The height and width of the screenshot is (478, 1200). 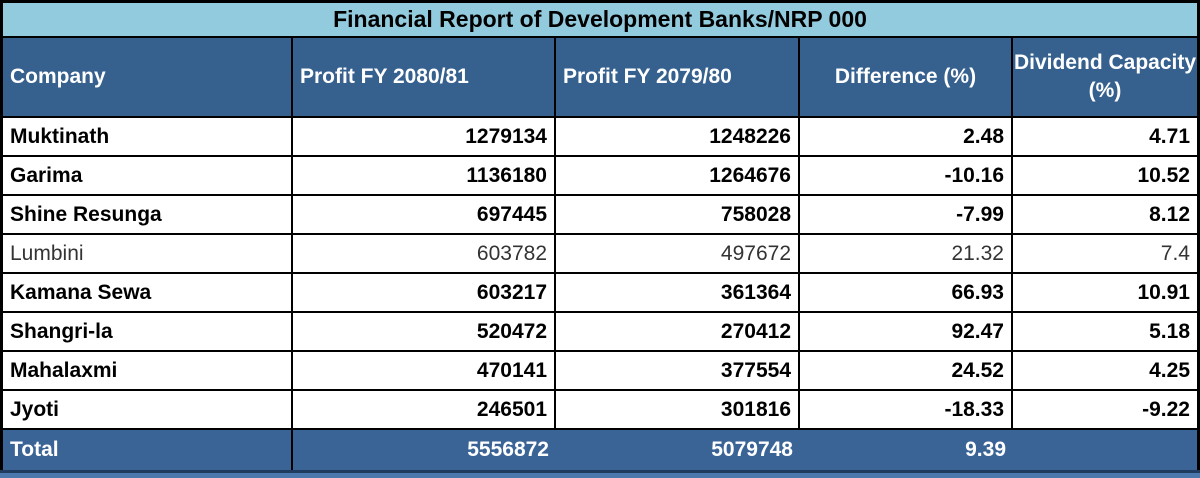 What do you see at coordinates (1105, 371) in the screenshot?
I see `cell-dividend-capacity: 4.25` at bounding box center [1105, 371].